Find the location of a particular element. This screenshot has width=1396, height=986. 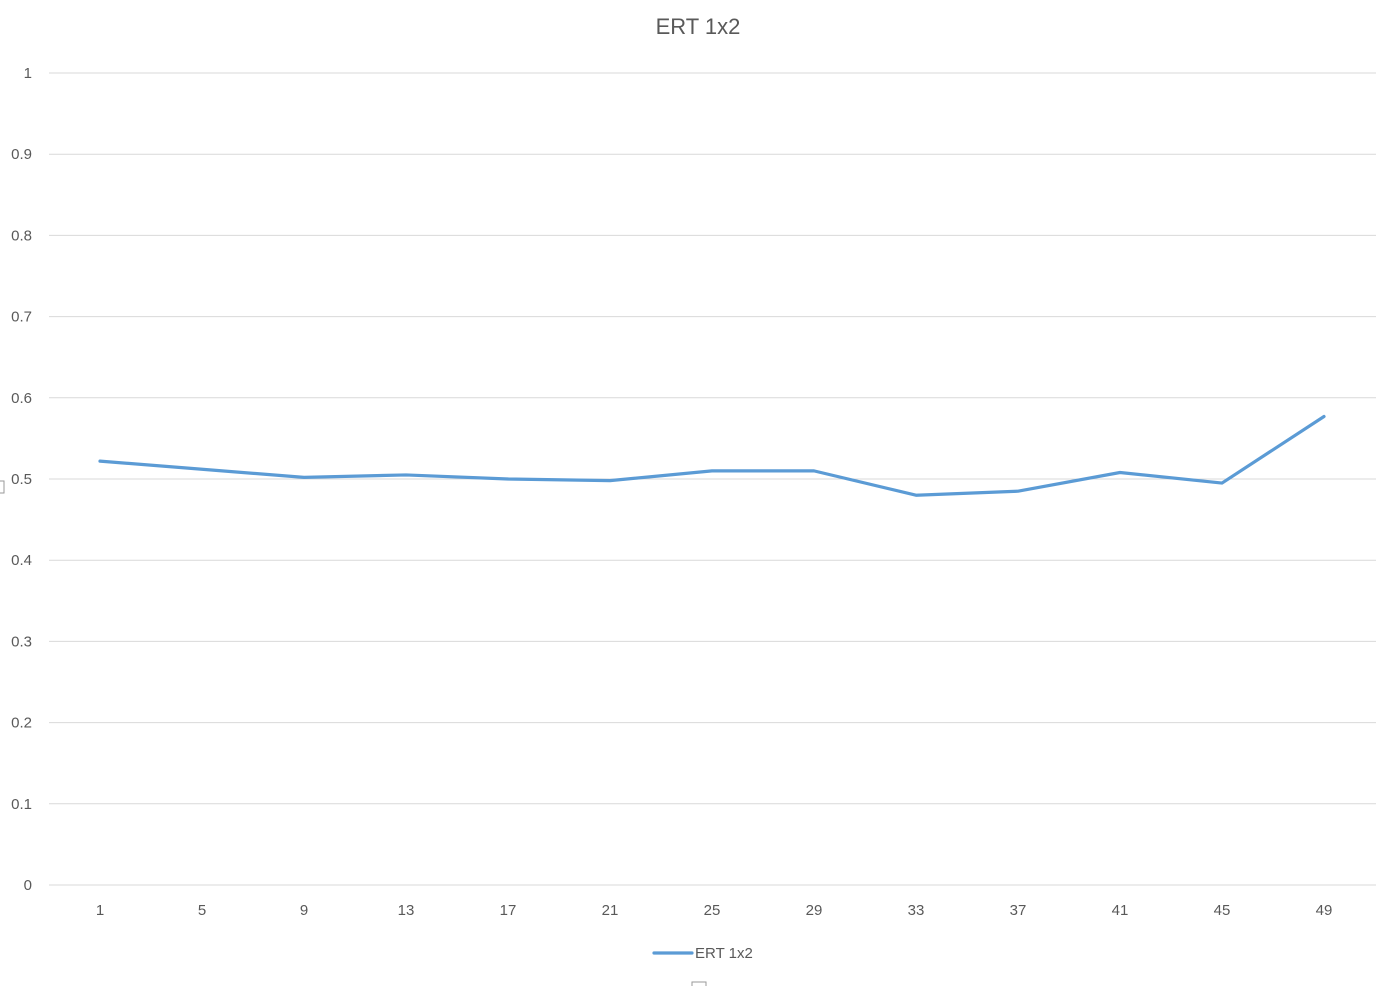

x-tick-label: 29 is located at coordinates (814, 910).